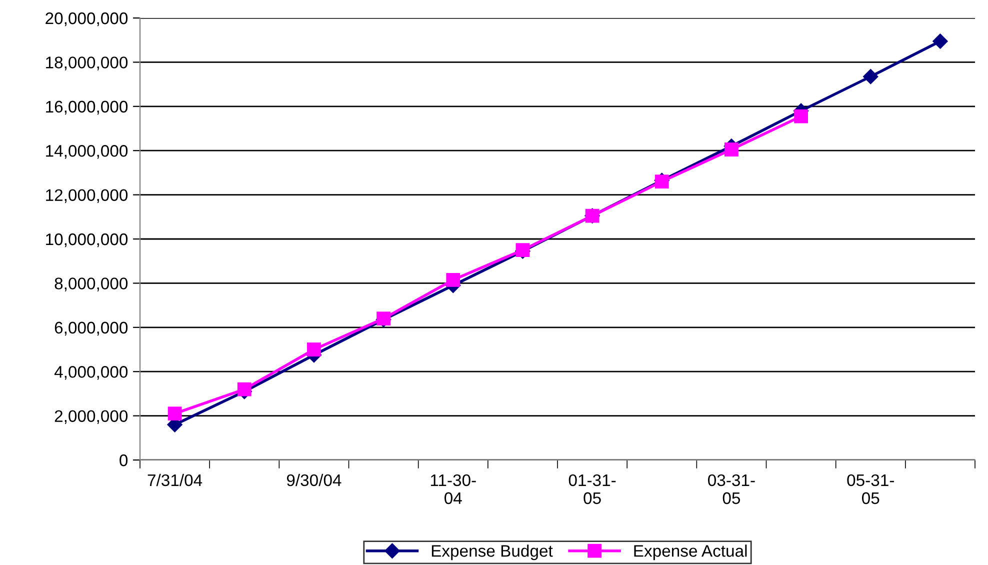 The height and width of the screenshot is (565, 988). Describe the element at coordinates (124, 460) in the screenshot. I see `y-tick-label: 0` at that location.